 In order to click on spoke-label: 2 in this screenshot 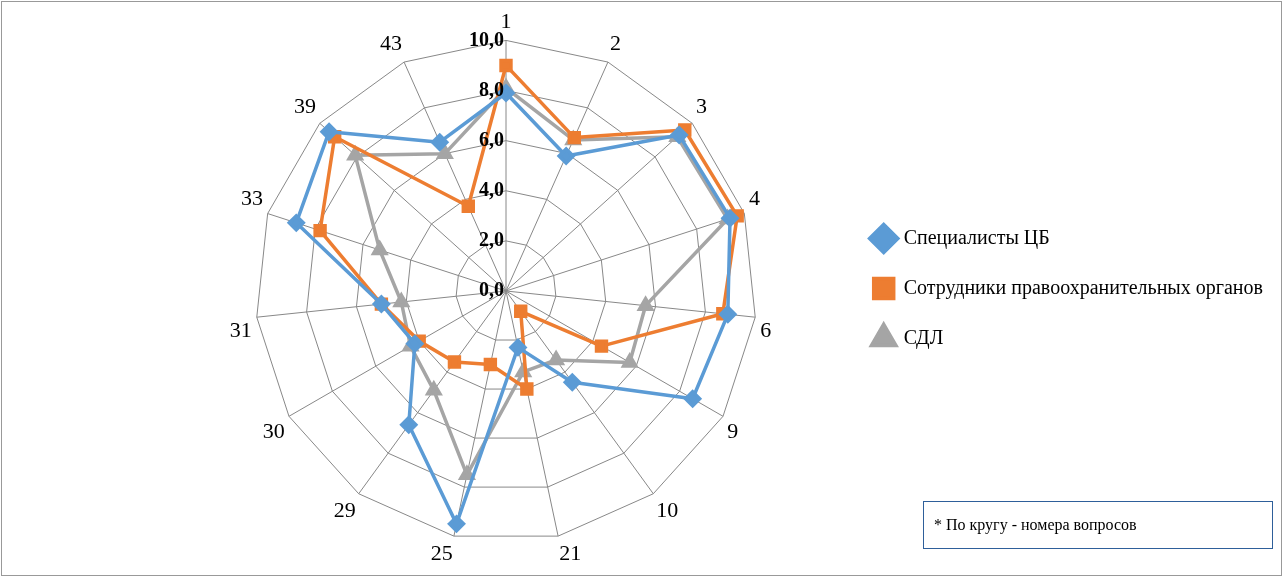, I will do `click(615, 43)`.